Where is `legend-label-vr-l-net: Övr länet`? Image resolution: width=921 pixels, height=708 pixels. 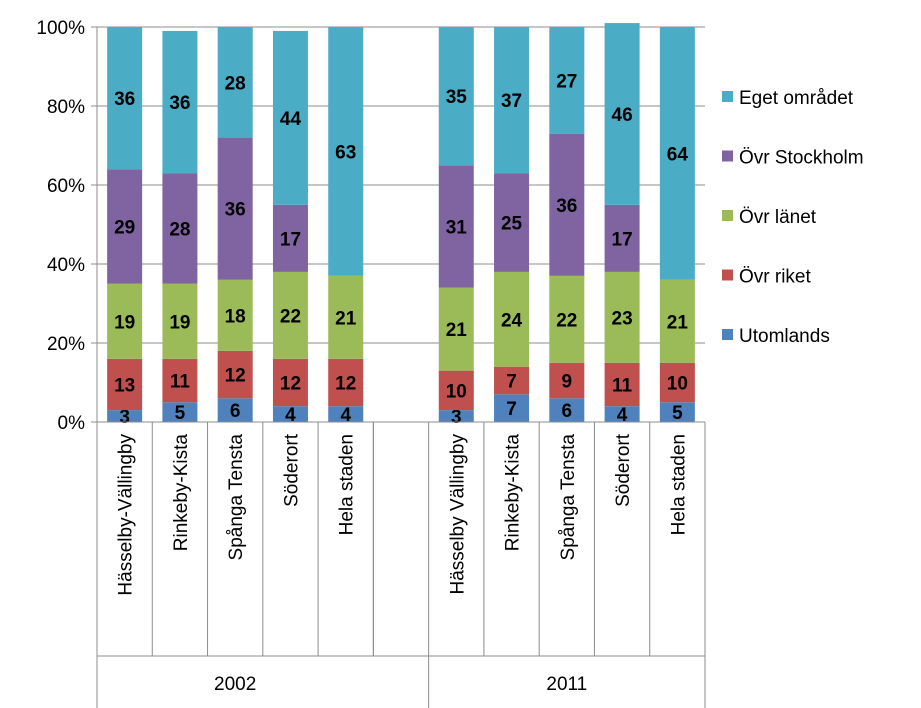 legend-label-vr-l-net: Övr länet is located at coordinates (778, 217).